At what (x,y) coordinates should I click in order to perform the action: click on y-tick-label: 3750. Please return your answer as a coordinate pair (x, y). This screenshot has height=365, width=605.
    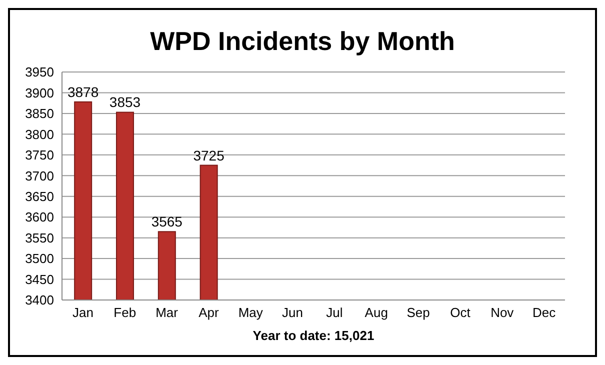
    Looking at the image, I should click on (39, 155).